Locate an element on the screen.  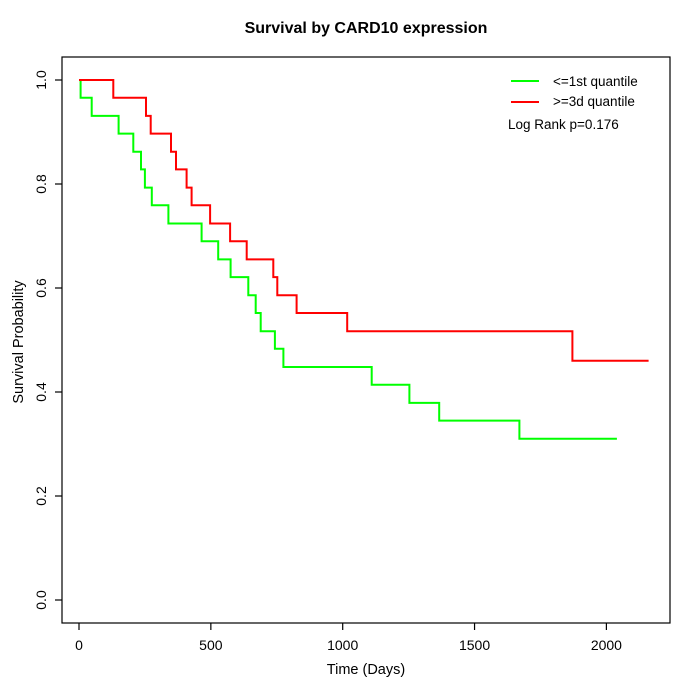
x-tick-label: 500 is located at coordinates (211, 645).